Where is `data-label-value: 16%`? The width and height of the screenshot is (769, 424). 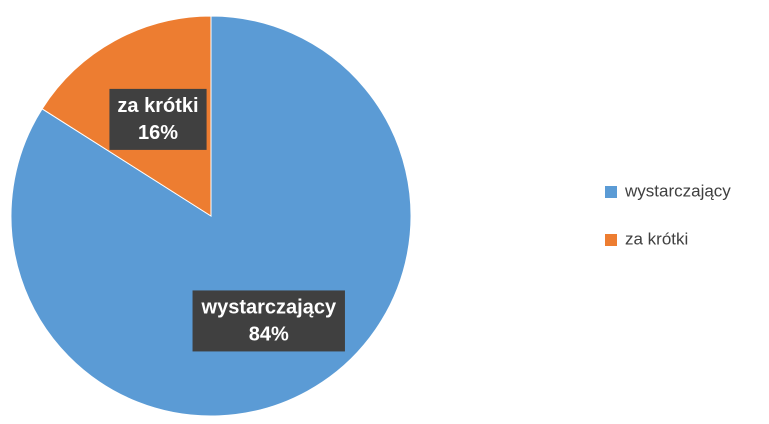
data-label-value: 16% is located at coordinates (158, 133).